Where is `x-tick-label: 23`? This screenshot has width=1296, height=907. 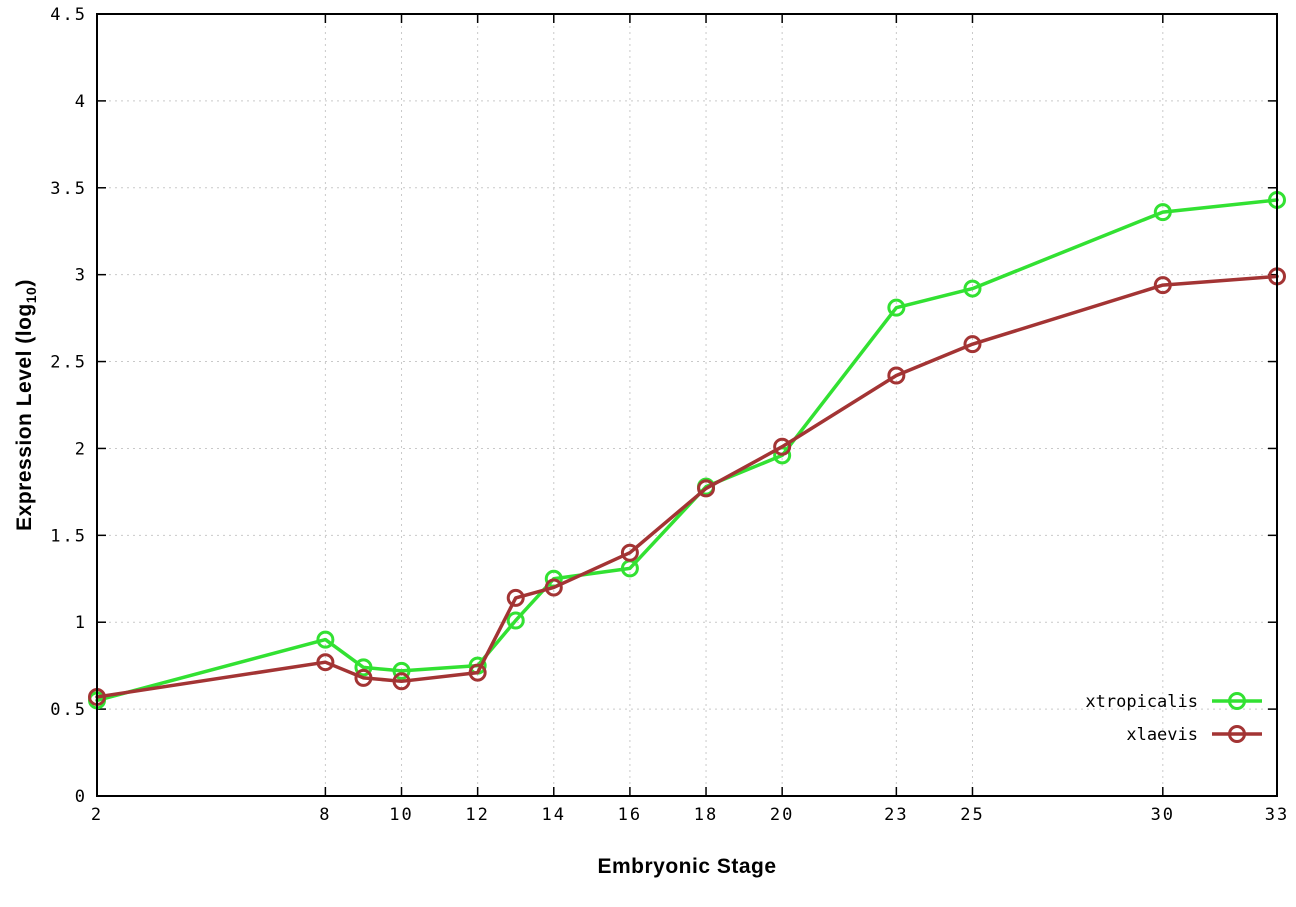 x-tick-label: 23 is located at coordinates (896, 815).